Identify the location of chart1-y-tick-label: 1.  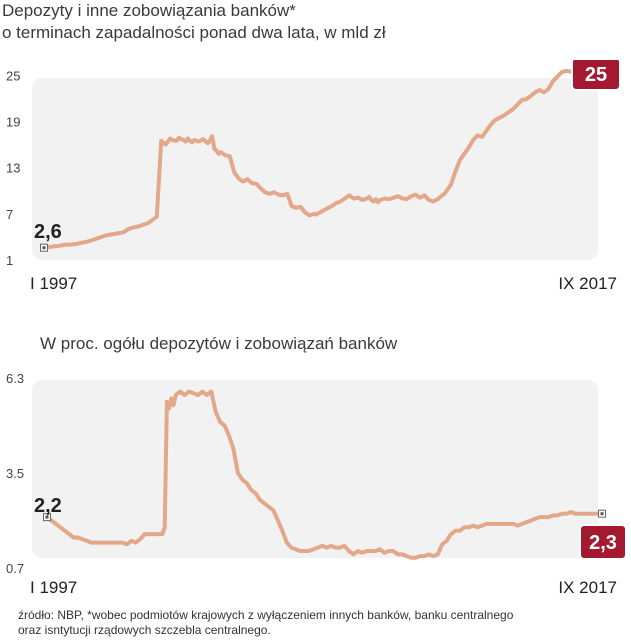
(9, 260).